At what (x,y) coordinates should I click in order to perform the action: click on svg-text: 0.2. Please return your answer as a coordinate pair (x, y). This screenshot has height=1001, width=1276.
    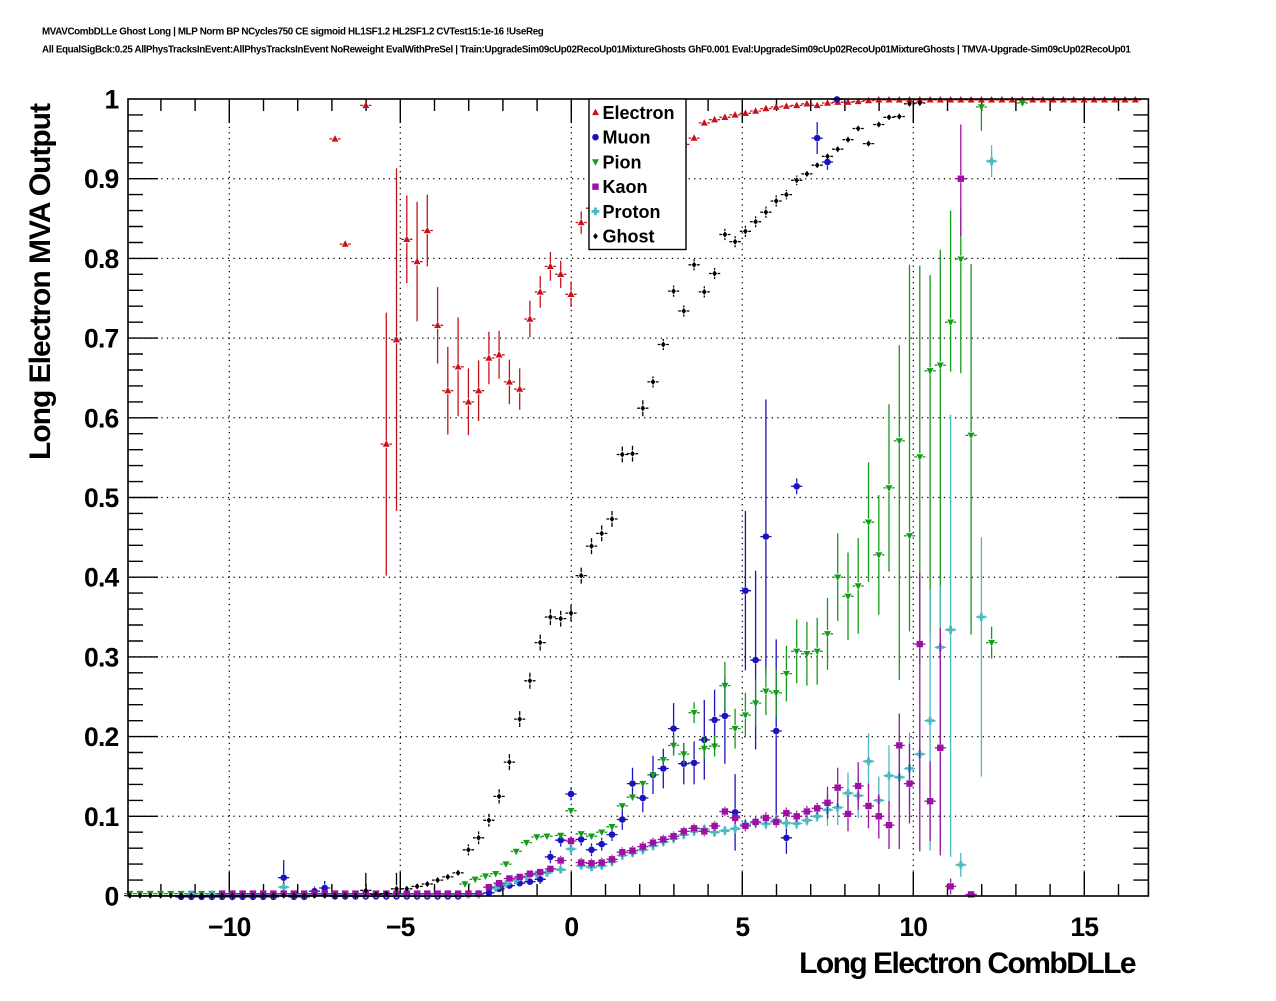
    Looking at the image, I should click on (101, 737).